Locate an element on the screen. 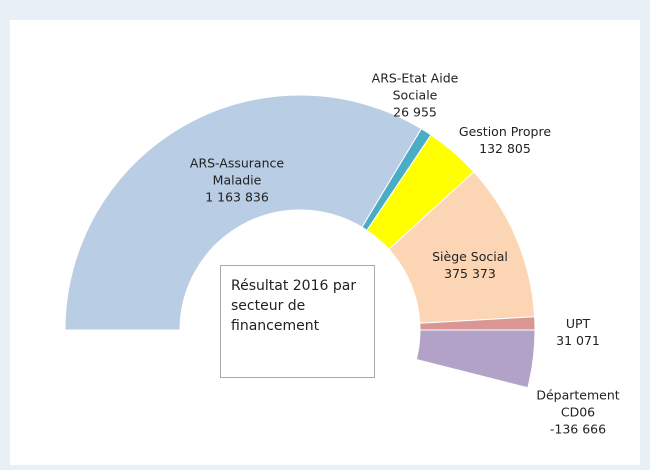 This screenshot has height=470, width=650. segment-label: Département CD06 -136 666 is located at coordinates (578, 412).